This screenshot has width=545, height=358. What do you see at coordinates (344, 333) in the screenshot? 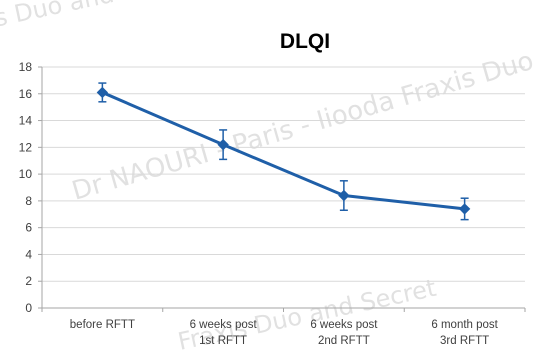
I see `x-tick-label: 6 weeks post 2nd RFTT` at bounding box center [344, 333].